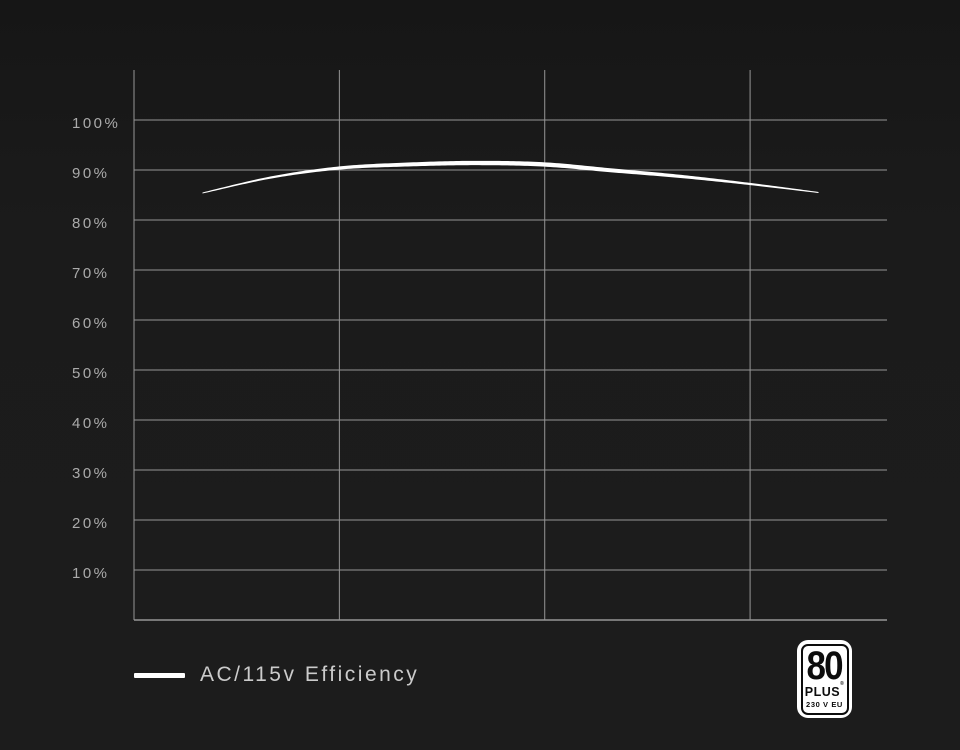 The image size is (960, 750). I want to click on y-axis-tick-label: 80%, so click(91, 223).